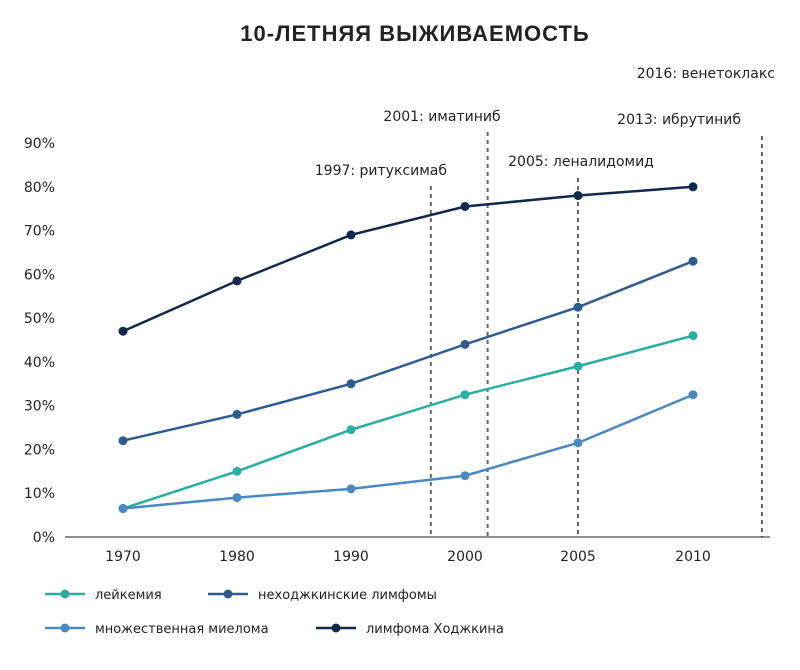 Image resolution: width=800 pixels, height=670 pixels. I want to click on y-tick-label: 50%, so click(39, 319).